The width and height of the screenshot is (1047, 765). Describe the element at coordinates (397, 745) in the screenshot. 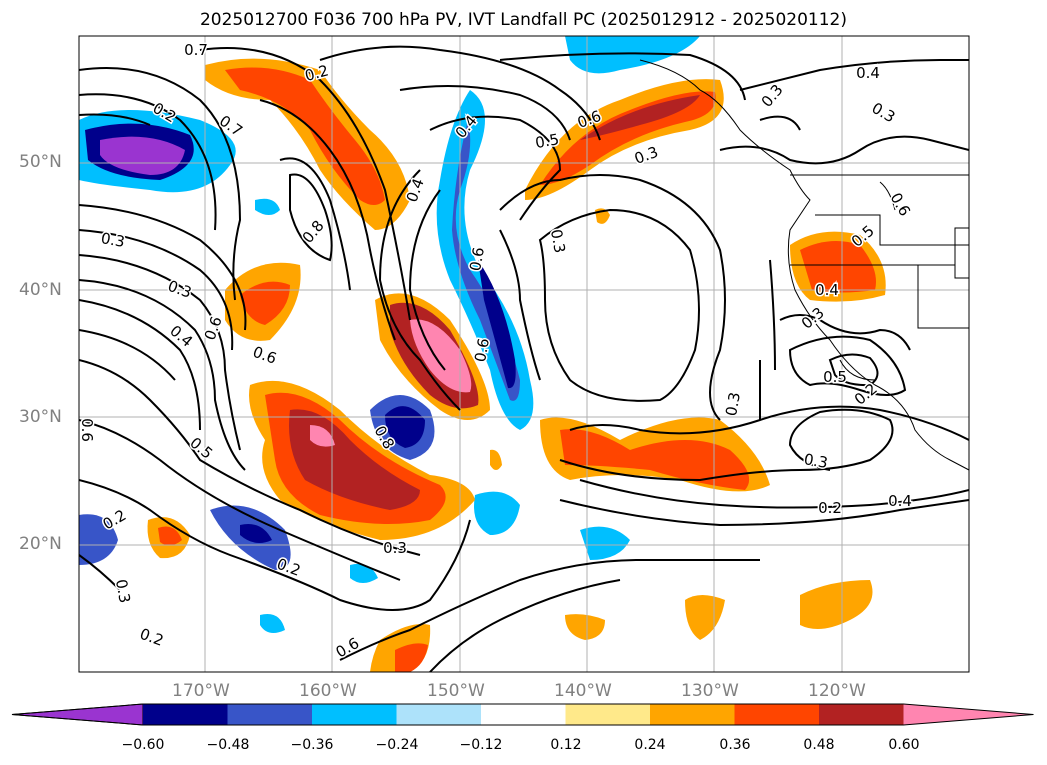

I see `colorbar-tick: −0.24` at that location.